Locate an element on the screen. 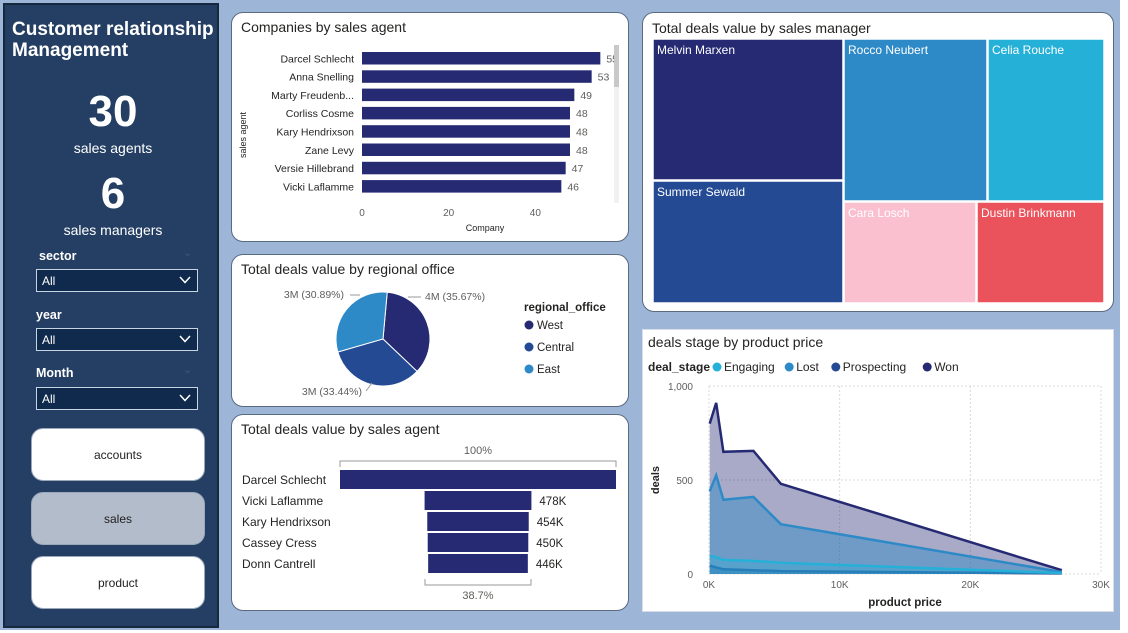 This screenshot has height=633, width=1128. funnel-bar-value: 454K is located at coordinates (550, 523).